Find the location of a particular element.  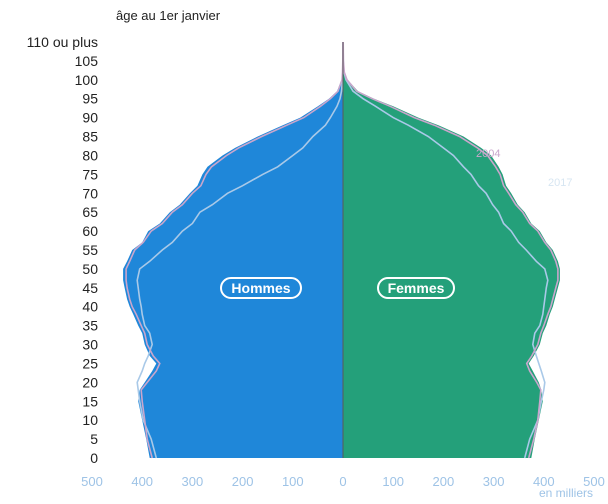

x-tick-label-right: 100 is located at coordinates (393, 481).